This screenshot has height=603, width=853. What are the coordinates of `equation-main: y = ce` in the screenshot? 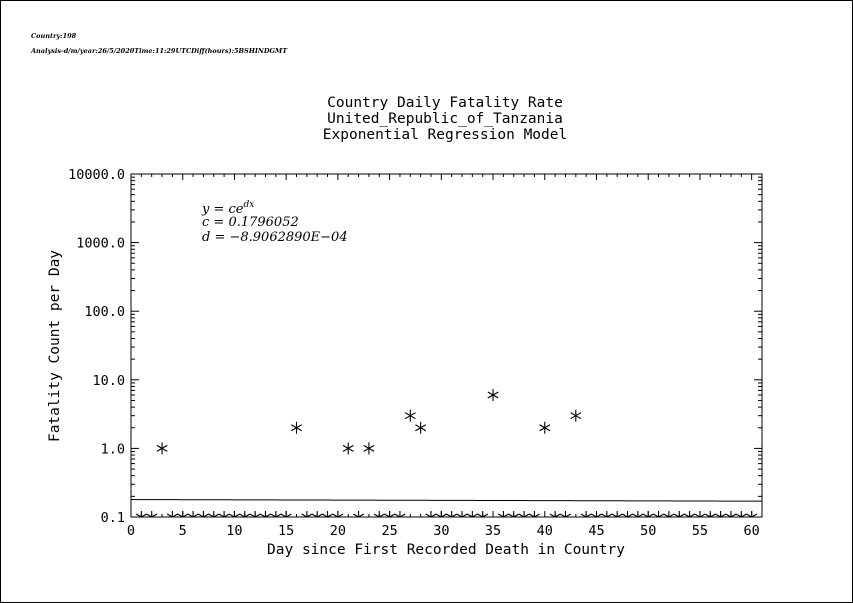 It's located at (222, 209).